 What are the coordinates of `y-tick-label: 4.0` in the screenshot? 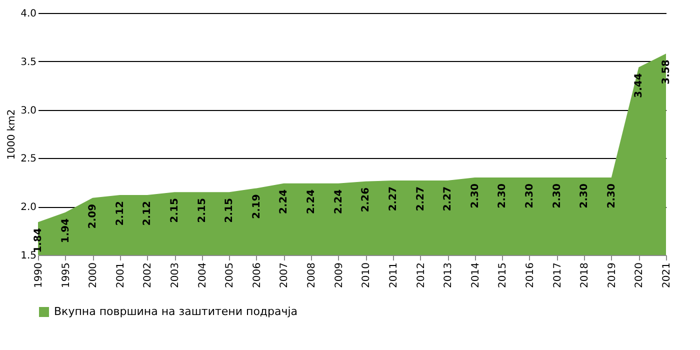 It's located at (28, 14).